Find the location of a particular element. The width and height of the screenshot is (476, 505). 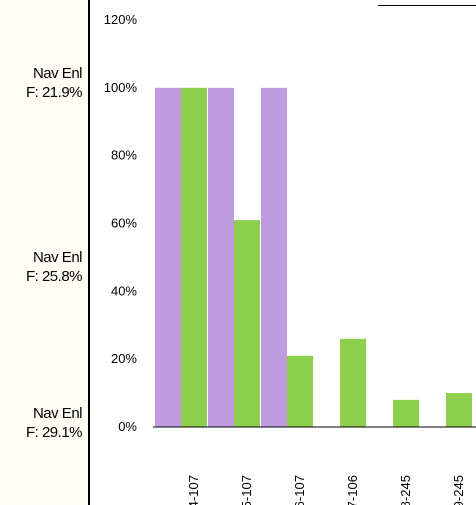

y-tick-label: 80% is located at coordinates (124, 155).